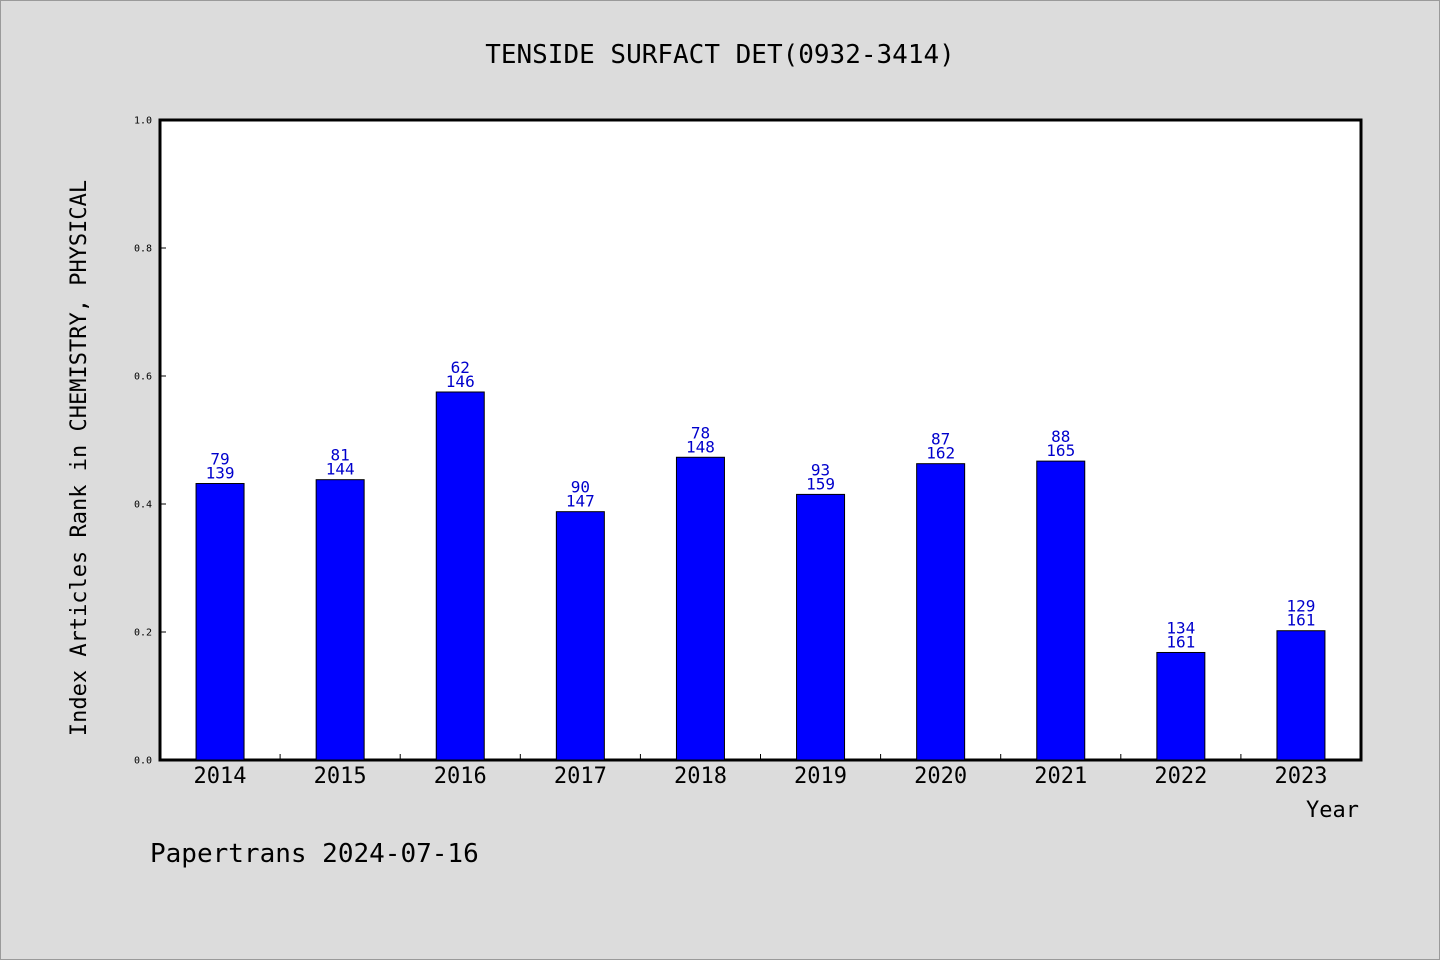  What do you see at coordinates (314, 854) in the screenshot?
I see `footer-source-date: Papertrans 2024-07-16` at bounding box center [314, 854].